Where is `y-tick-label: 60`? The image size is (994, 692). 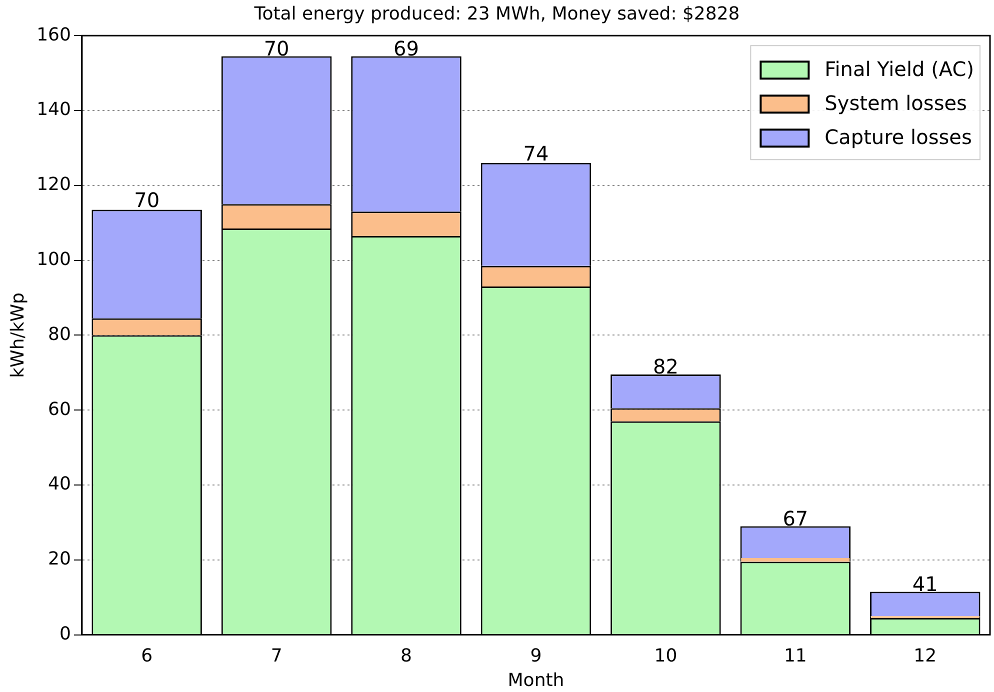
y-tick-label: 60 is located at coordinates (59, 409).